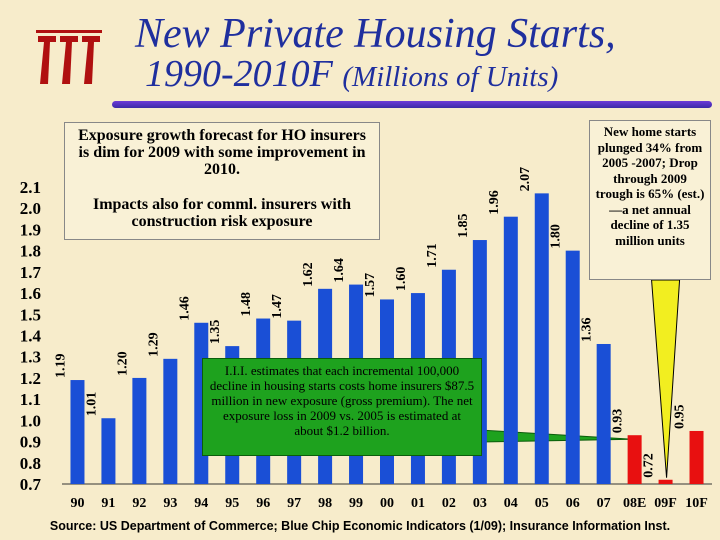 This screenshot has height=540, width=720. Describe the element at coordinates (30, 251) in the screenshot. I see `y-tick-label: 1.8` at that location.